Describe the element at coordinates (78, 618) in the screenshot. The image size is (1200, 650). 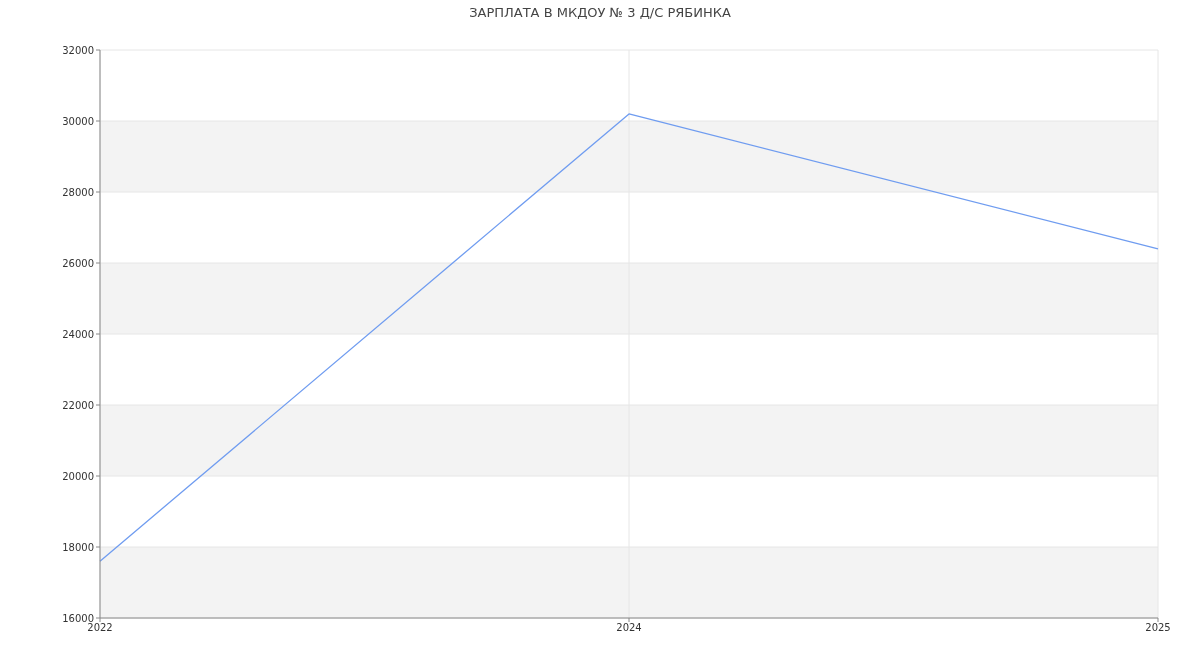
I see `y-tick-label: 16000` at that location.